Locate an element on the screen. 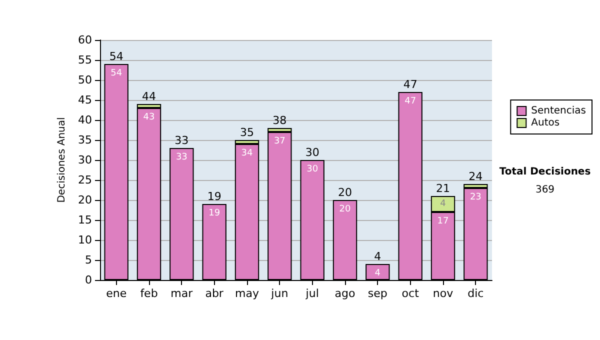 This screenshot has height=340, width=600. x-tick-label: jun is located at coordinates (279, 293).